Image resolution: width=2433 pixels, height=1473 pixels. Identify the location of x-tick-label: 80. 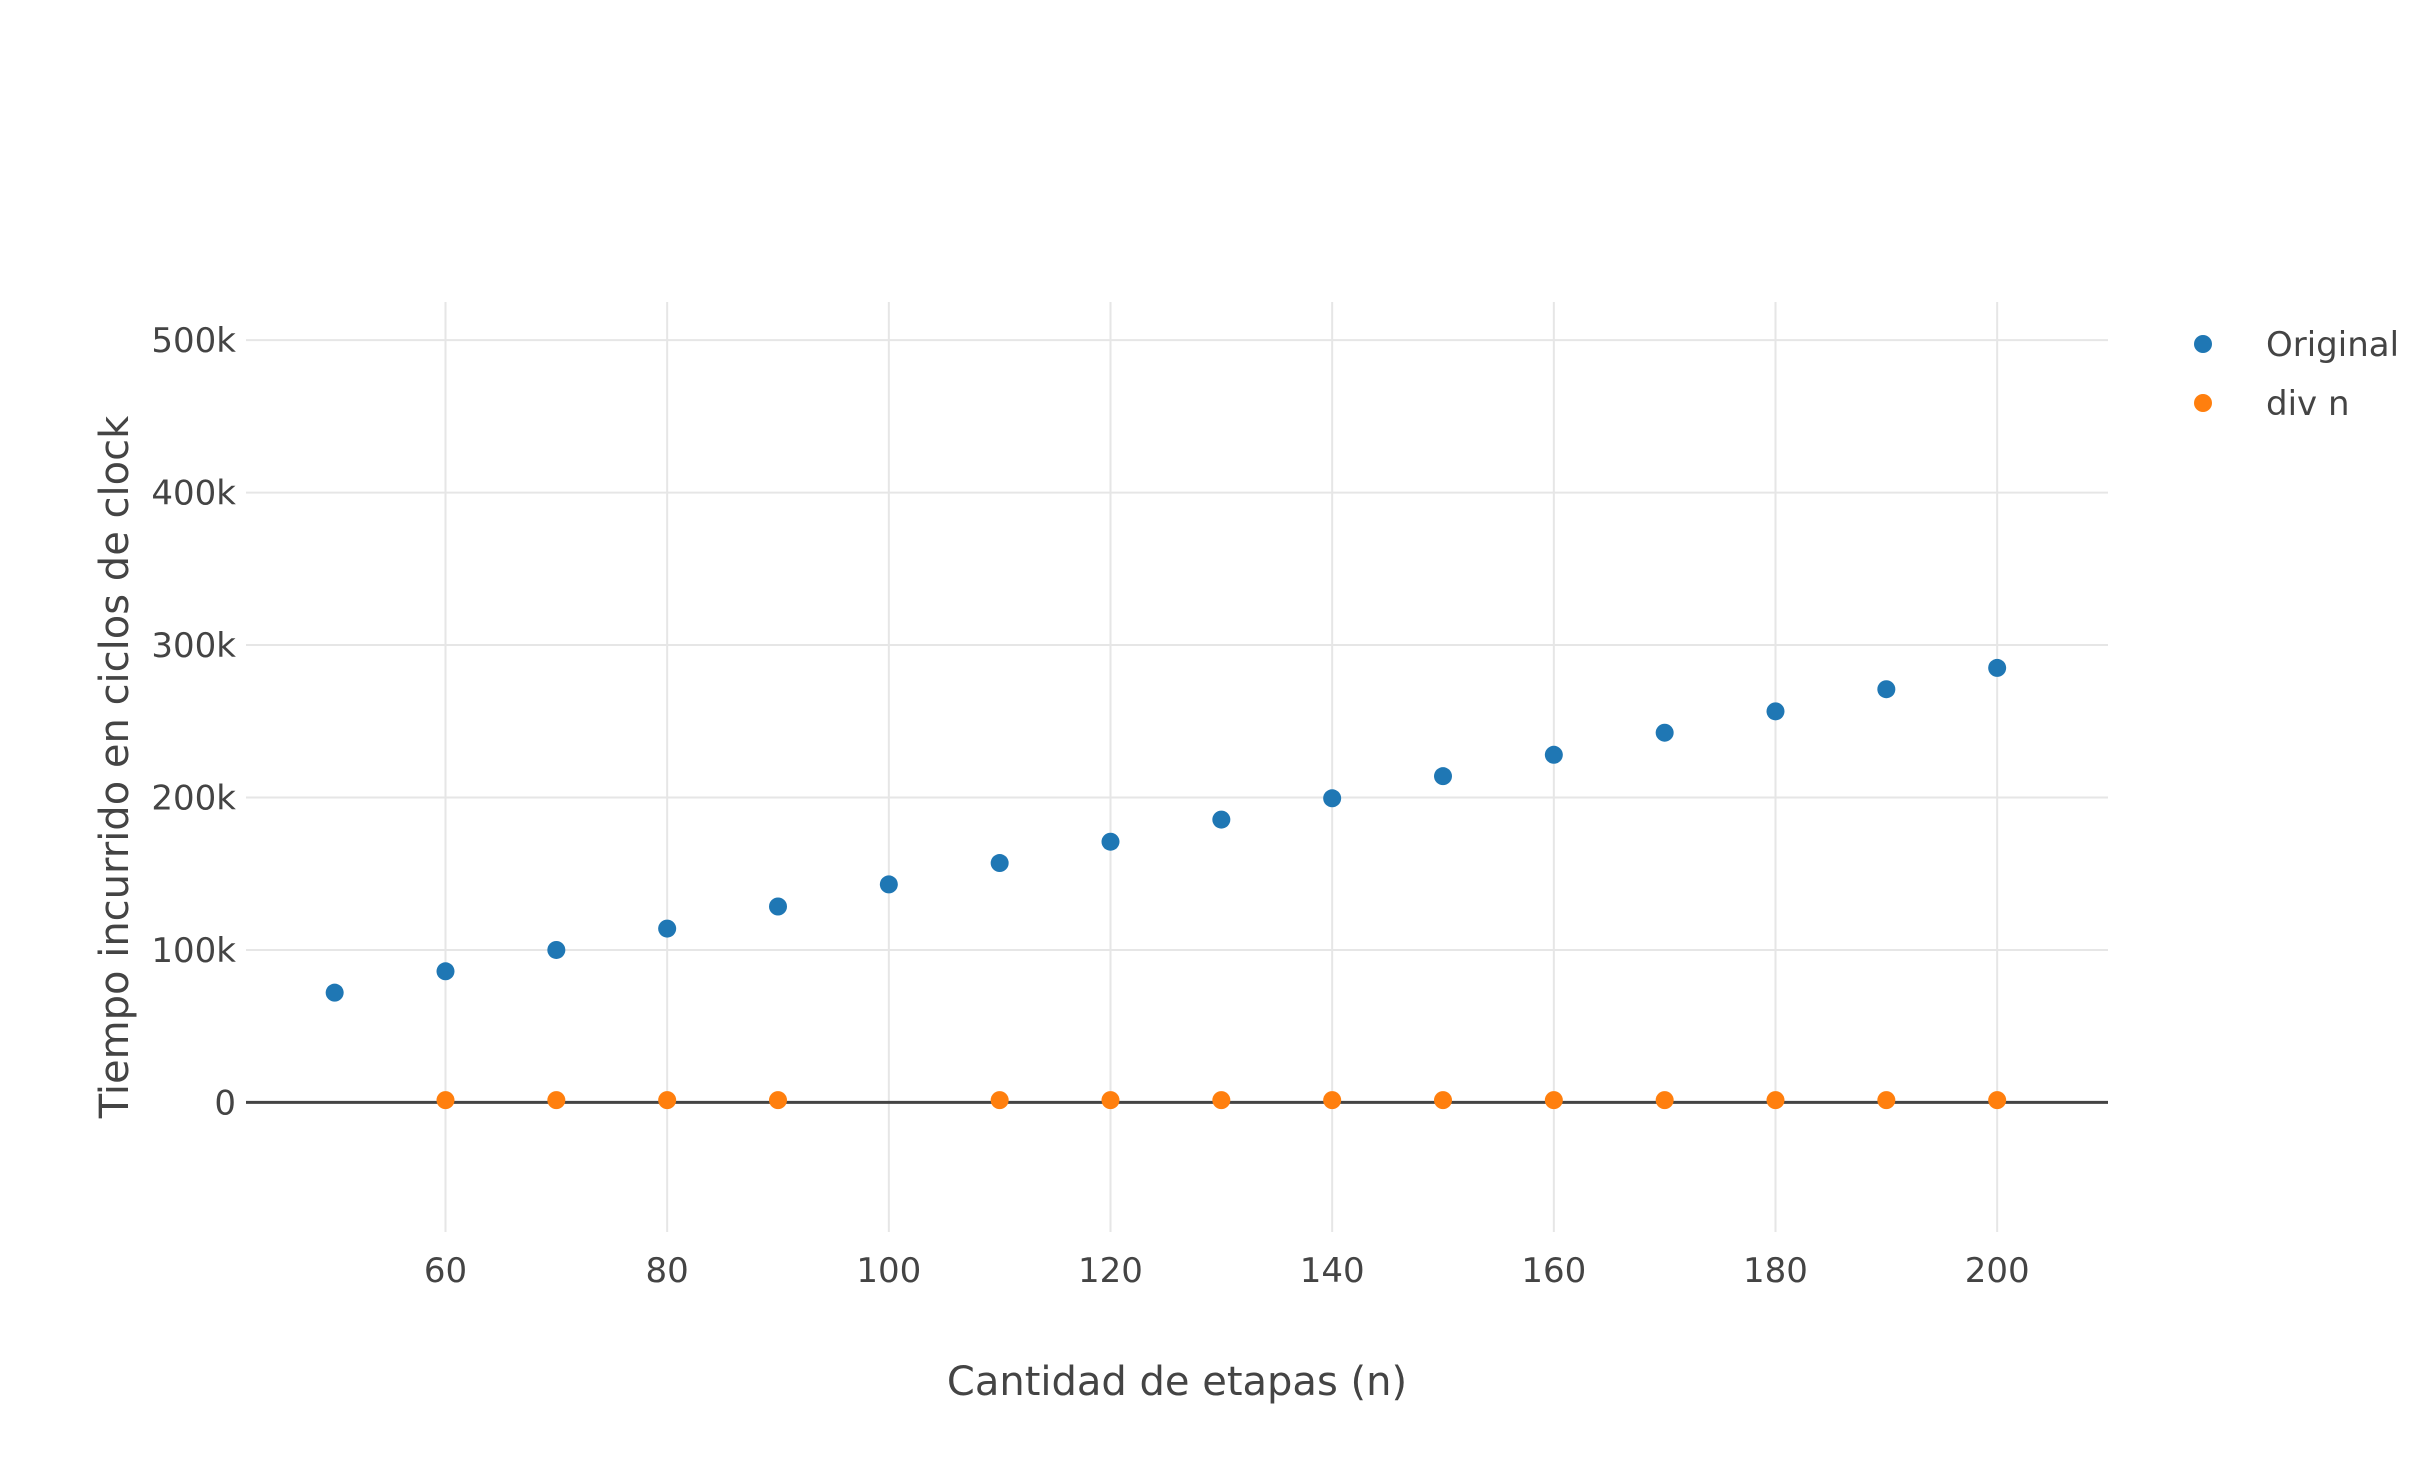
(667, 1271).